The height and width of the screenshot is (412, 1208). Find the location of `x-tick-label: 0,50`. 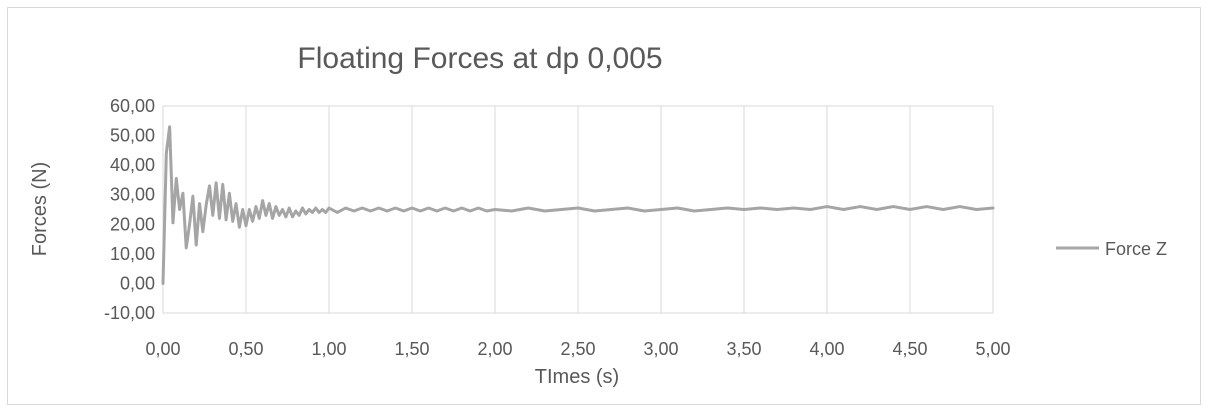

x-tick-label: 0,50 is located at coordinates (245, 349).